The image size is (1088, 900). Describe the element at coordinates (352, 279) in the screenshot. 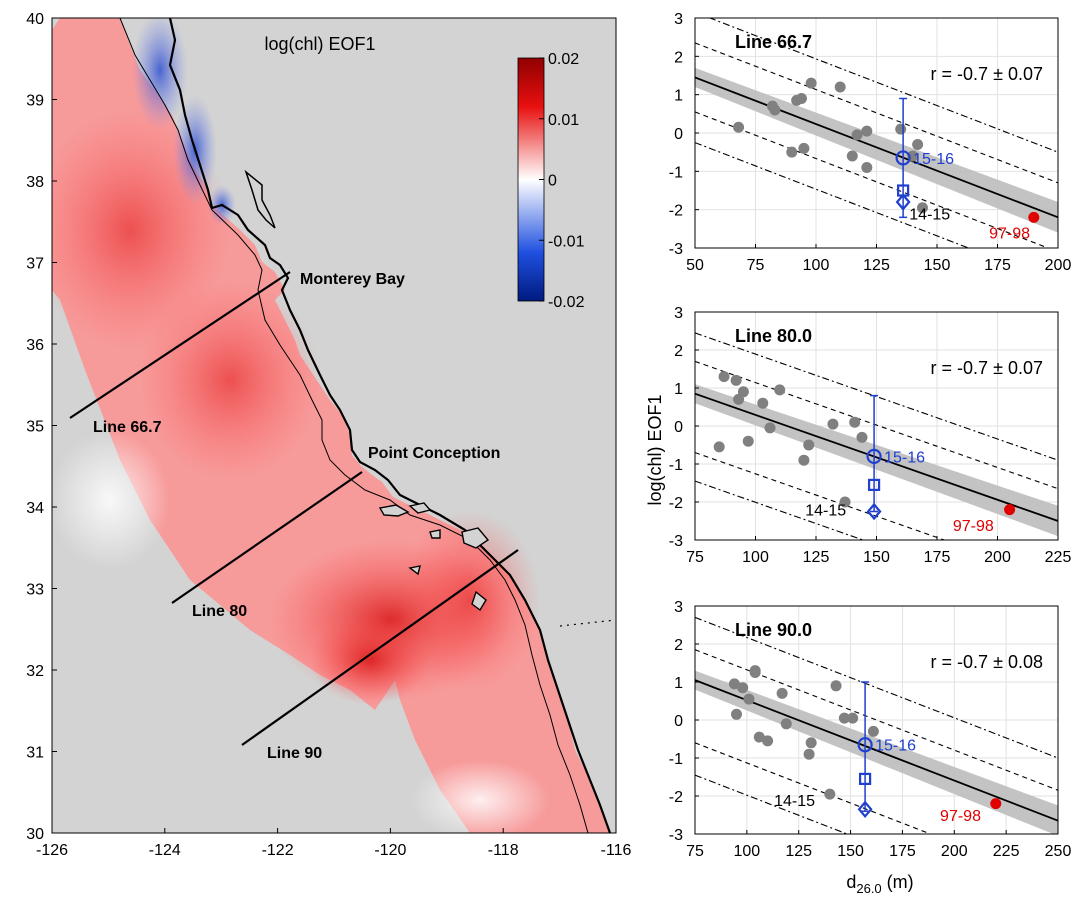

I see `label-monterey-bay: Monterey Bay` at that location.